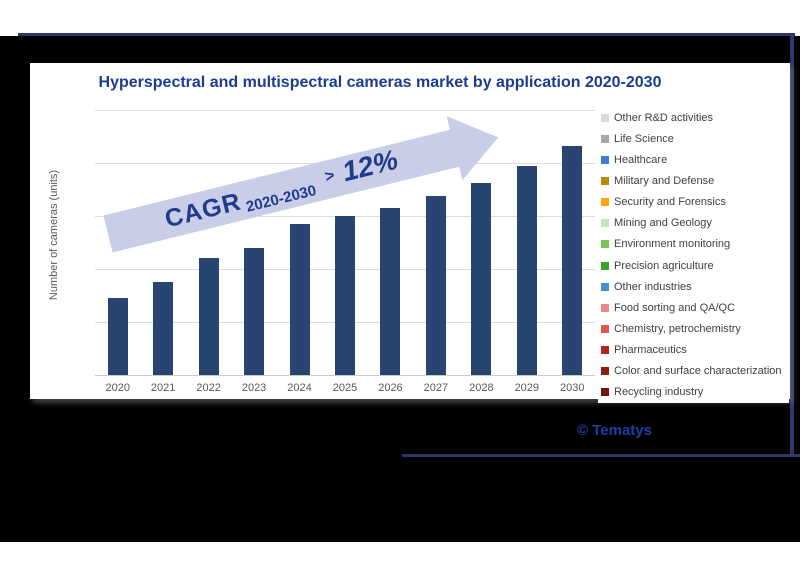 The width and height of the screenshot is (800, 578). Describe the element at coordinates (208, 316) in the screenshot. I see `bar-2022` at that location.